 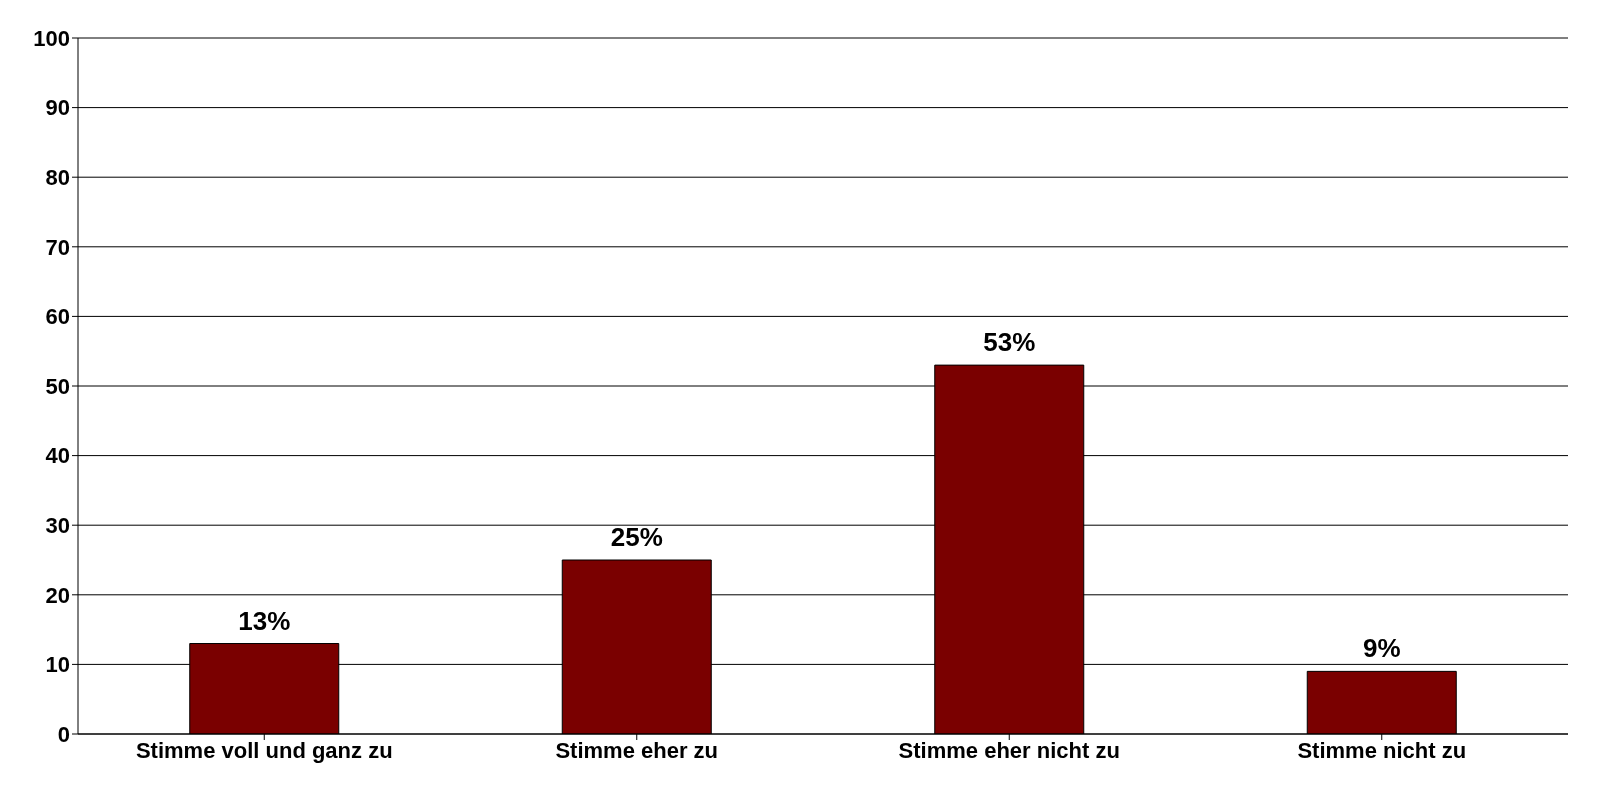 I want to click on y-tick-label: 90, so click(x=57, y=108).